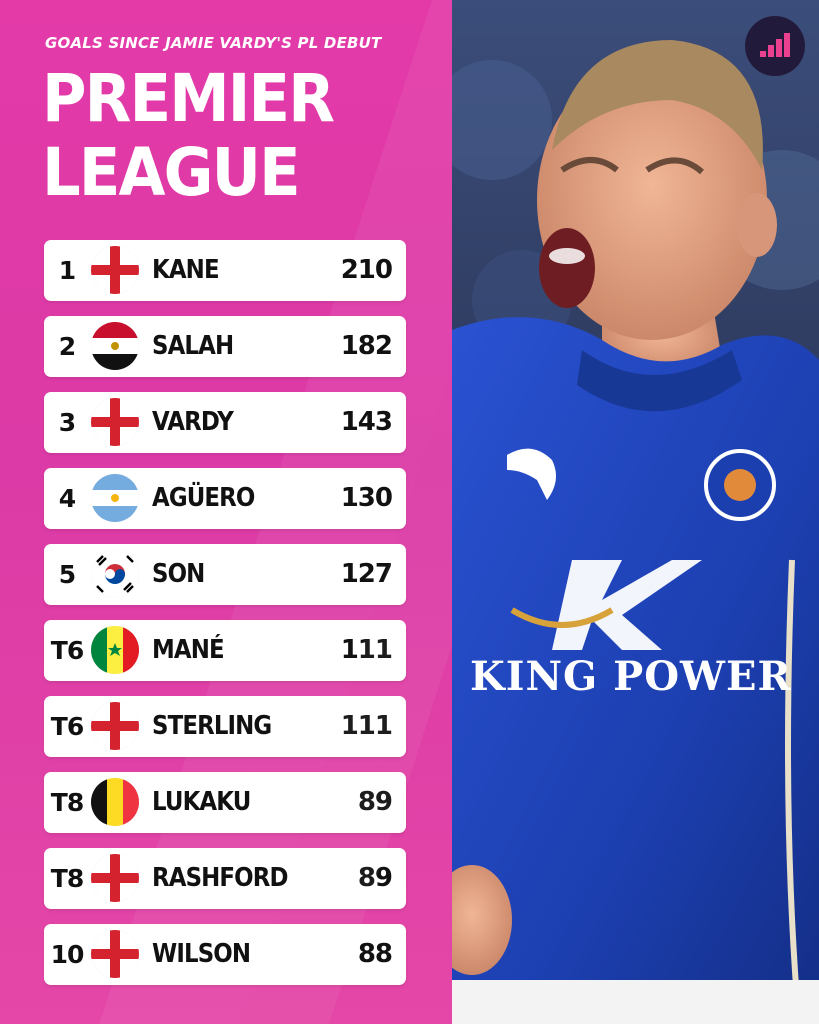 This screenshot has width=819, height=1024. I want to click on ranking-row: 3 VARDY 143, so click(225, 422).